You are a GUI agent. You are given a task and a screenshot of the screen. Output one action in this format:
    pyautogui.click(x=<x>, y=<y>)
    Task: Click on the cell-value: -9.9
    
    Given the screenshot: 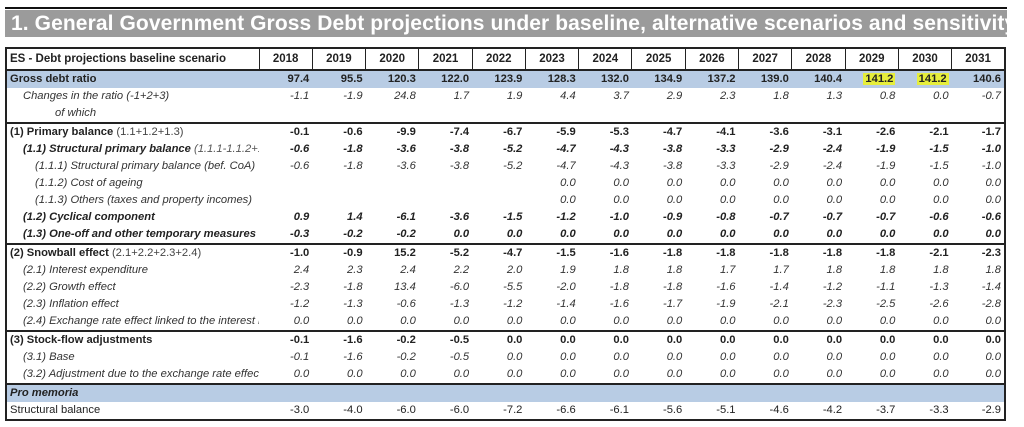 What is the action you would take?
    pyautogui.click(x=406, y=132)
    